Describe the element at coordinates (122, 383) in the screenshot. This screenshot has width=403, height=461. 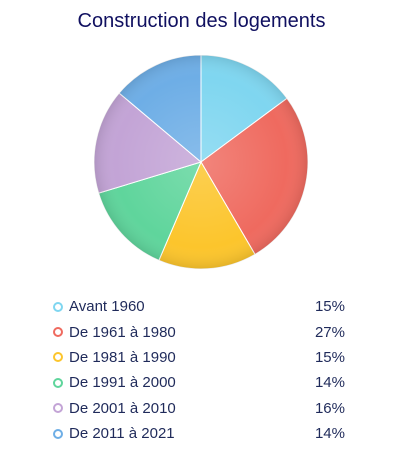
I see `legend-label: De 1991 à 2000` at that location.